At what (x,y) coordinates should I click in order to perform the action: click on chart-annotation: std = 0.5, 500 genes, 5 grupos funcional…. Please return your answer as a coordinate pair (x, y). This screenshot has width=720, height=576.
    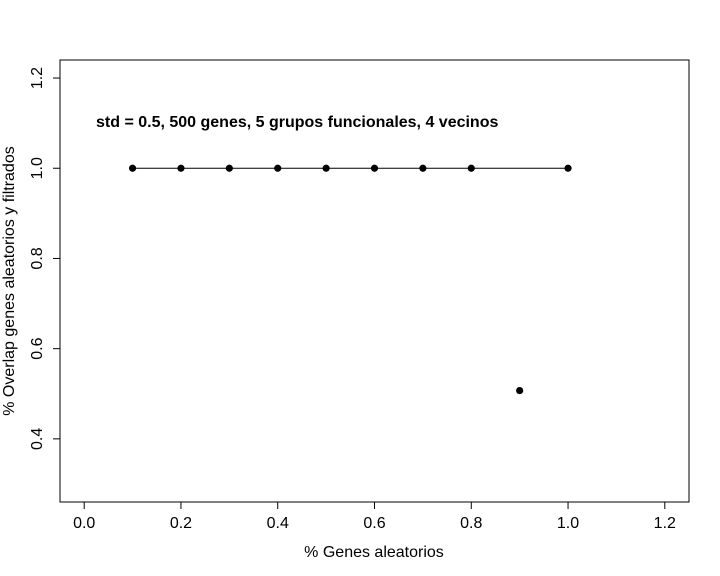
    Looking at the image, I should click on (297, 122).